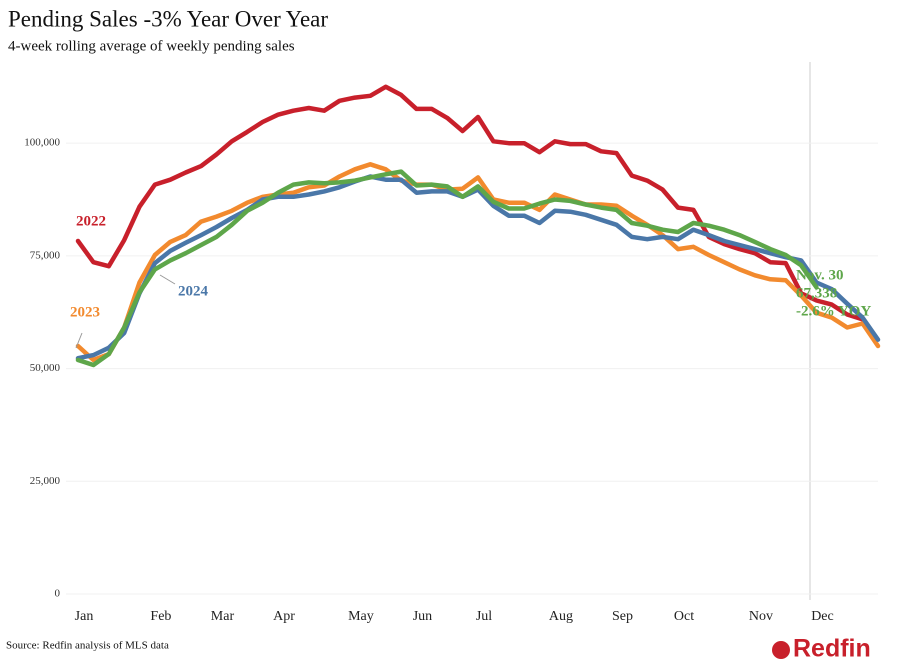  Describe the element at coordinates (822, 616) in the screenshot. I see `x-tick-label: Dec` at that location.